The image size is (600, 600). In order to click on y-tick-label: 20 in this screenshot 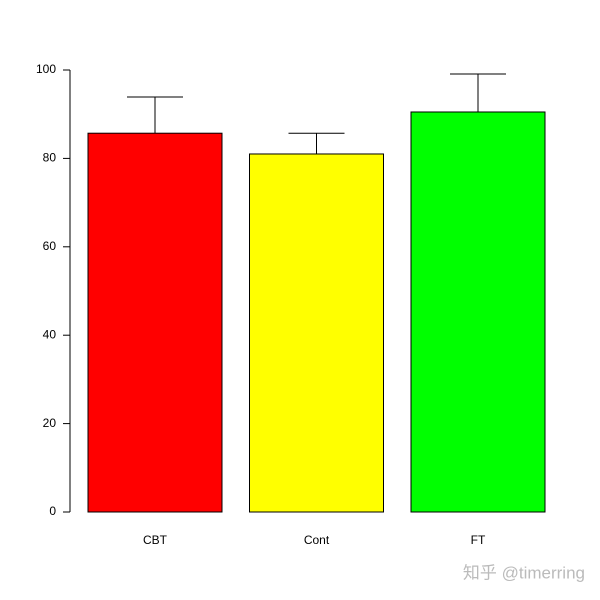, I will do `click(50, 423)`.